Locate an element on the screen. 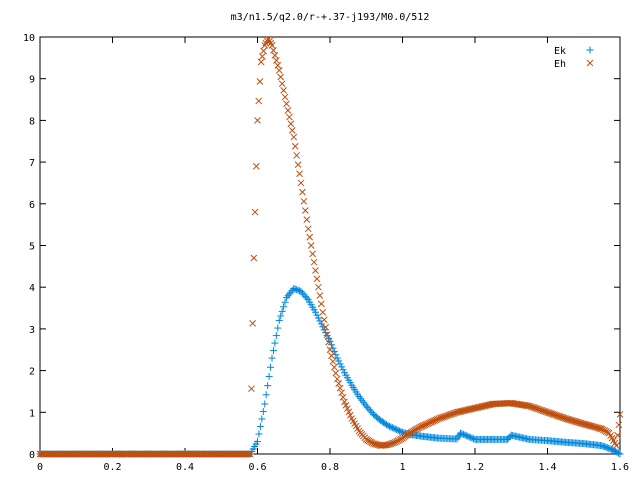  y-tick-label: 6 is located at coordinates (32, 205).